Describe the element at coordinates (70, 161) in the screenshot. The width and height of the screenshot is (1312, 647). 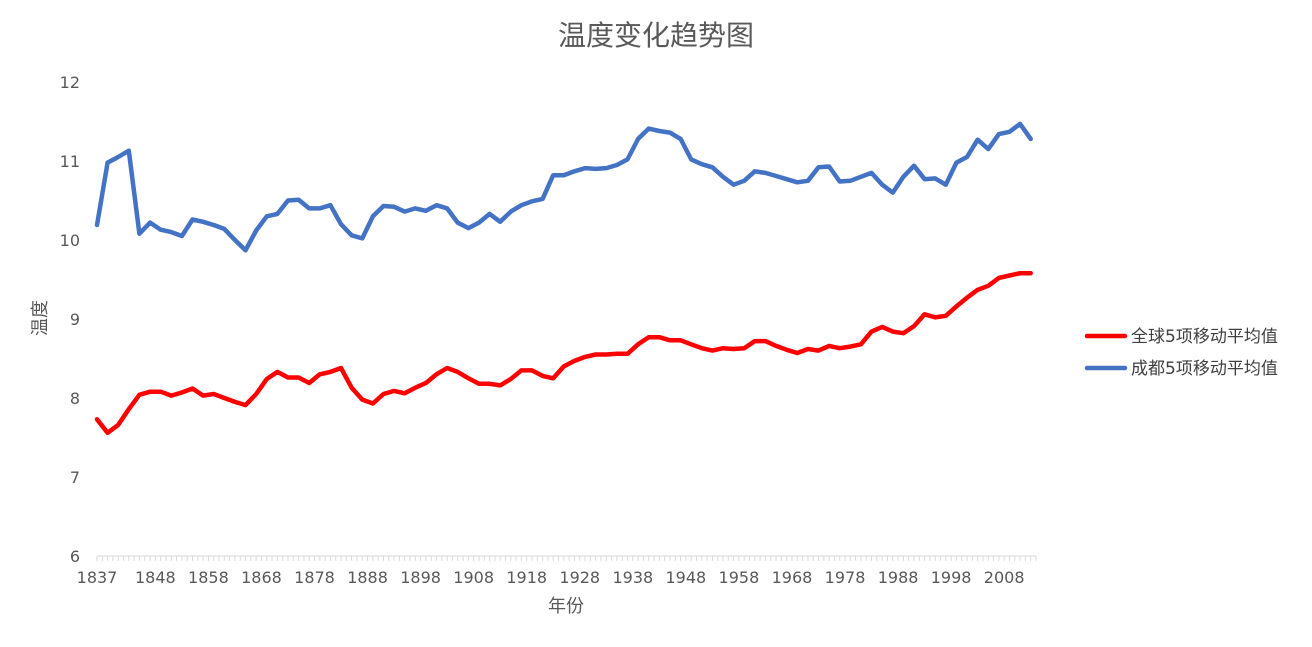
I see `y-tick-label: 11` at that location.